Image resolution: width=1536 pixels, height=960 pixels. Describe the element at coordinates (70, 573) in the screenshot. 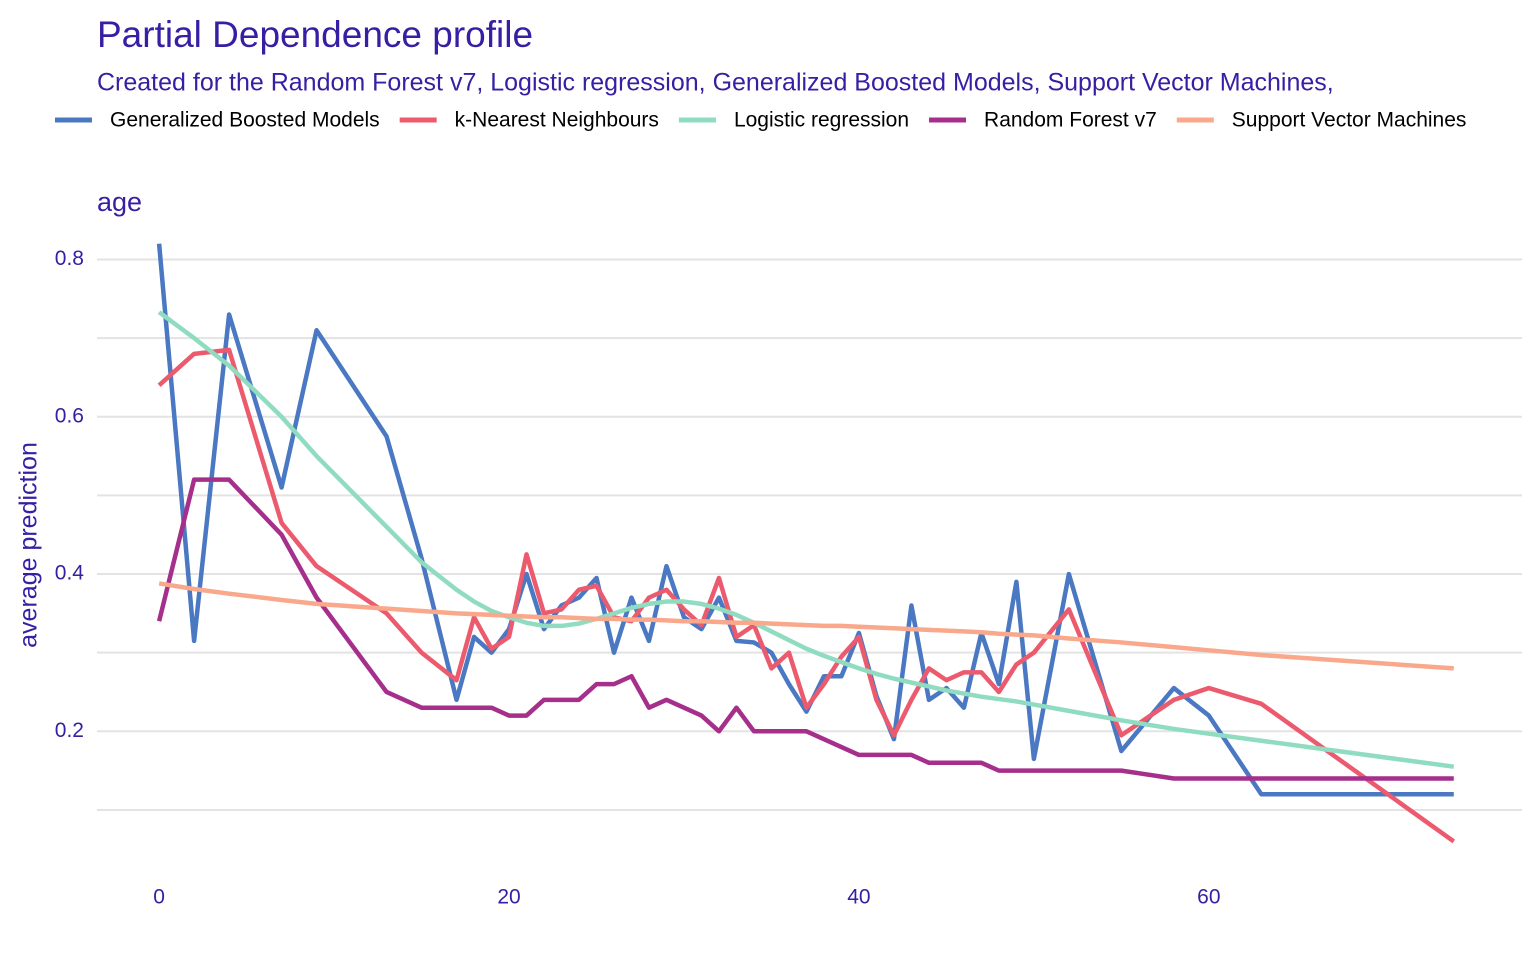

I see `y-tick-label: 0.4` at that location.